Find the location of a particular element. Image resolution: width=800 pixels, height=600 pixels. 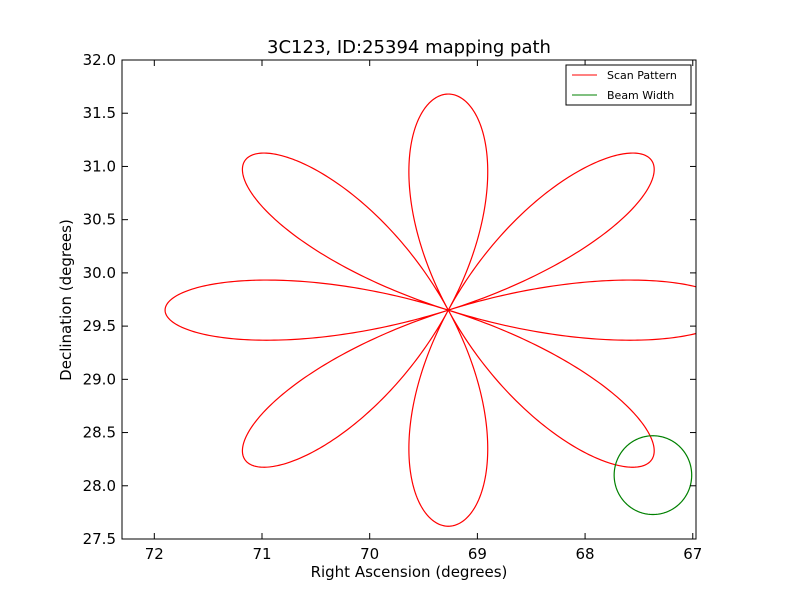

x-tick-label: 70 is located at coordinates (369, 554).